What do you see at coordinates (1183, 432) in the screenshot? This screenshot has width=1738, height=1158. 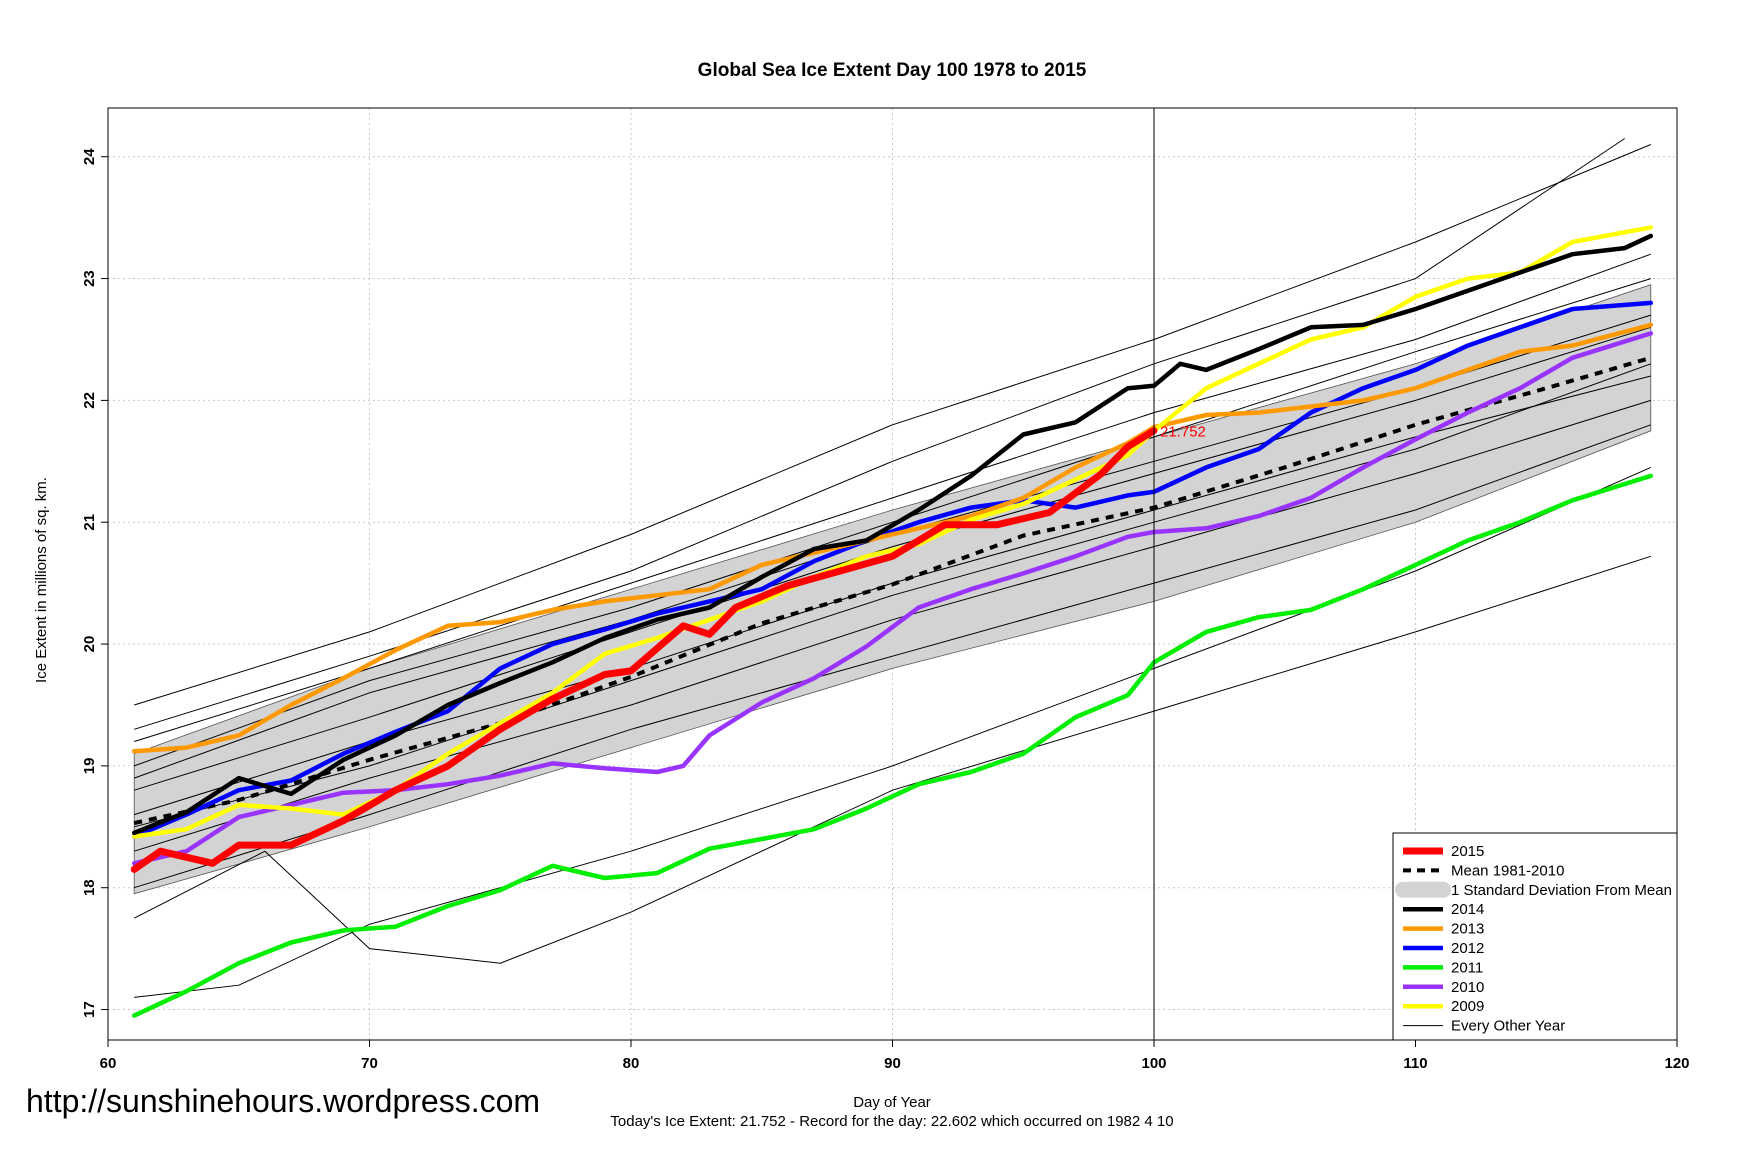 I see `current-value-label: 21.752` at bounding box center [1183, 432].